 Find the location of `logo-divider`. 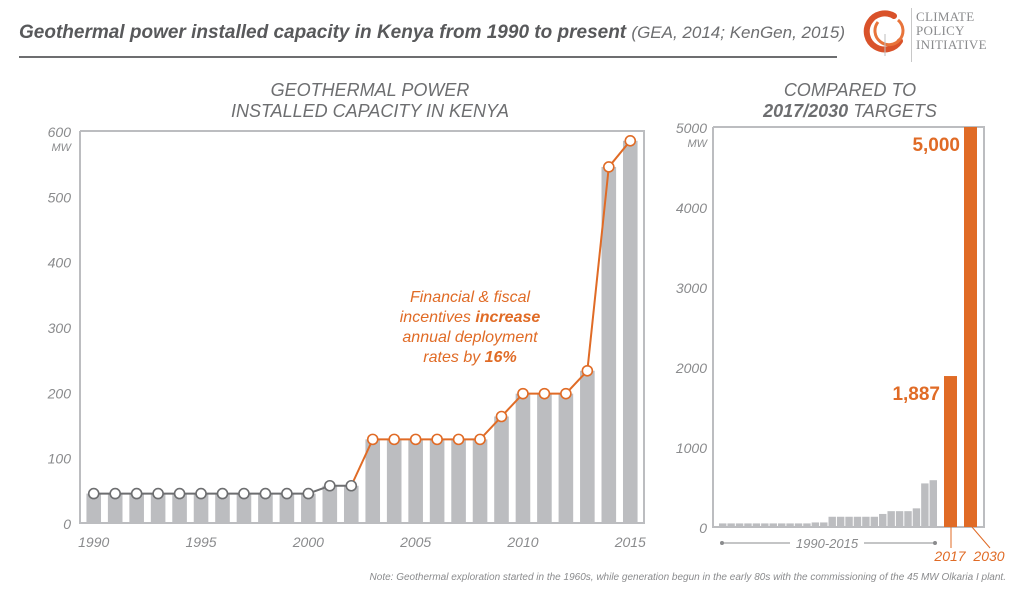

logo-divider is located at coordinates (911, 35).